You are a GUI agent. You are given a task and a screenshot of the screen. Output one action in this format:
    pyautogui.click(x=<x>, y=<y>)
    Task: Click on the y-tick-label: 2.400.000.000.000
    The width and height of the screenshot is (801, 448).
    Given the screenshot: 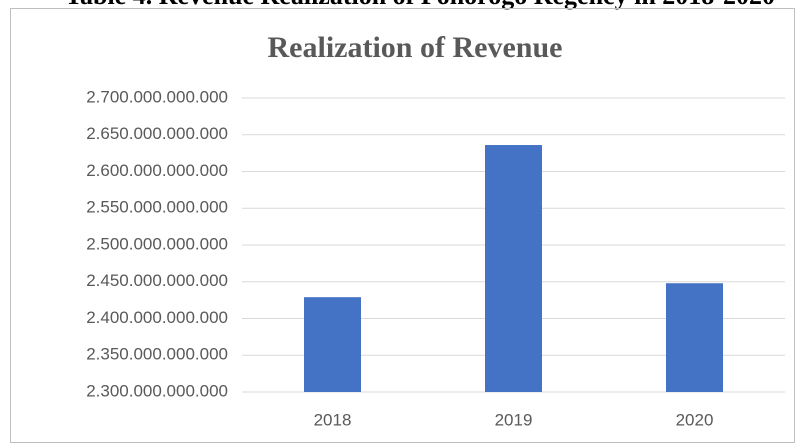 What is the action you would take?
    pyautogui.click(x=157, y=317)
    